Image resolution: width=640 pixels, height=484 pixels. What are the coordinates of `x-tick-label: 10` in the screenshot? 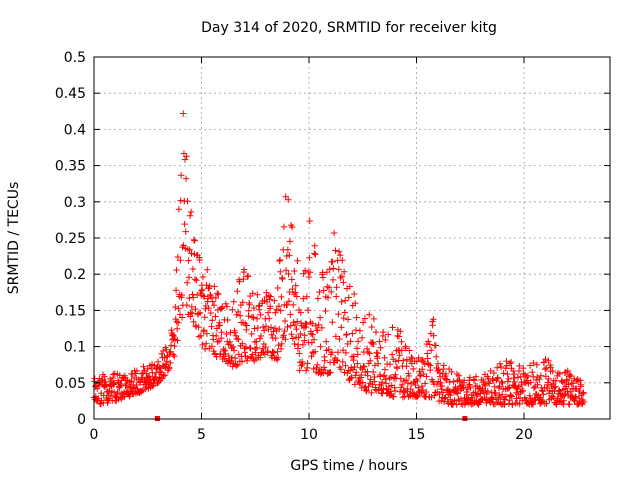 It's located at (309, 435).